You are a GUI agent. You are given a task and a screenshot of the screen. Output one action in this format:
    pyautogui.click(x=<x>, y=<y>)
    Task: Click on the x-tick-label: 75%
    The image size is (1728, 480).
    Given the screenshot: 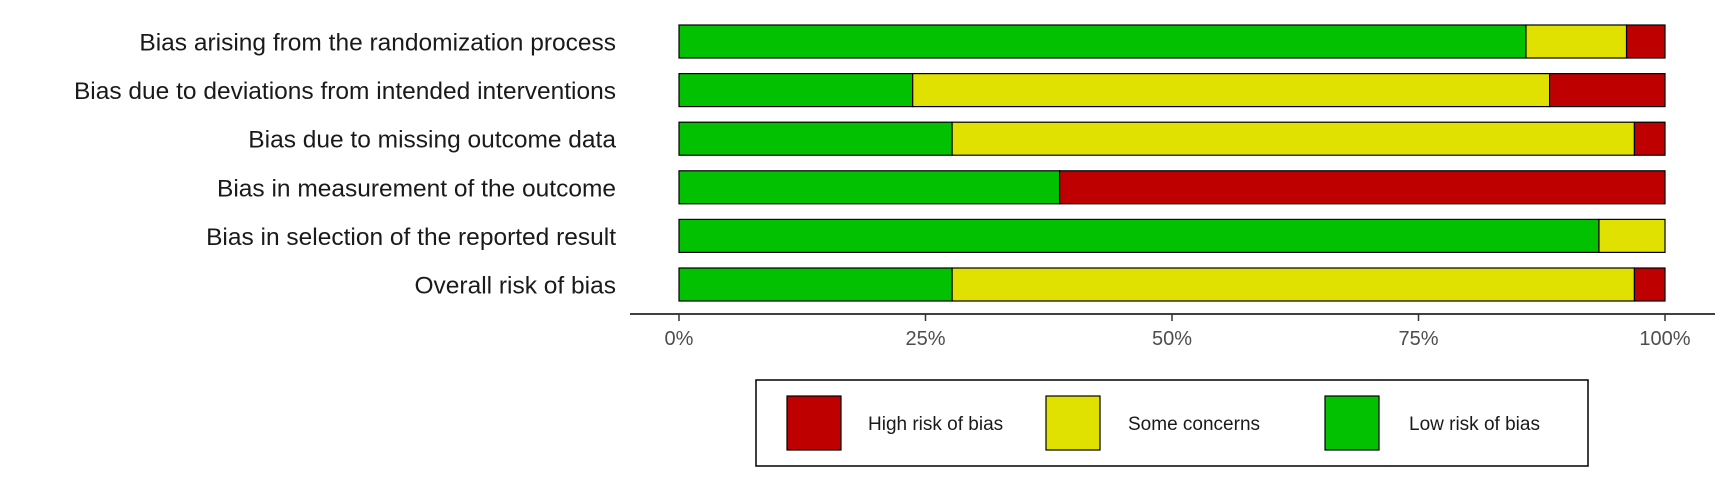 What is the action you would take?
    pyautogui.click(x=1418, y=339)
    